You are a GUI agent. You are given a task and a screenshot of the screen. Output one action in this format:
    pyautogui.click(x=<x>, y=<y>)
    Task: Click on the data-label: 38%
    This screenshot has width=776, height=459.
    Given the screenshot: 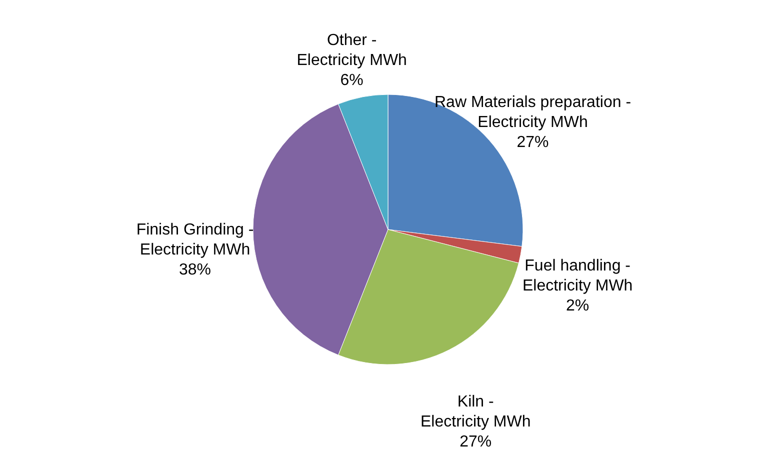 What is the action you would take?
    pyautogui.click(x=195, y=270)
    